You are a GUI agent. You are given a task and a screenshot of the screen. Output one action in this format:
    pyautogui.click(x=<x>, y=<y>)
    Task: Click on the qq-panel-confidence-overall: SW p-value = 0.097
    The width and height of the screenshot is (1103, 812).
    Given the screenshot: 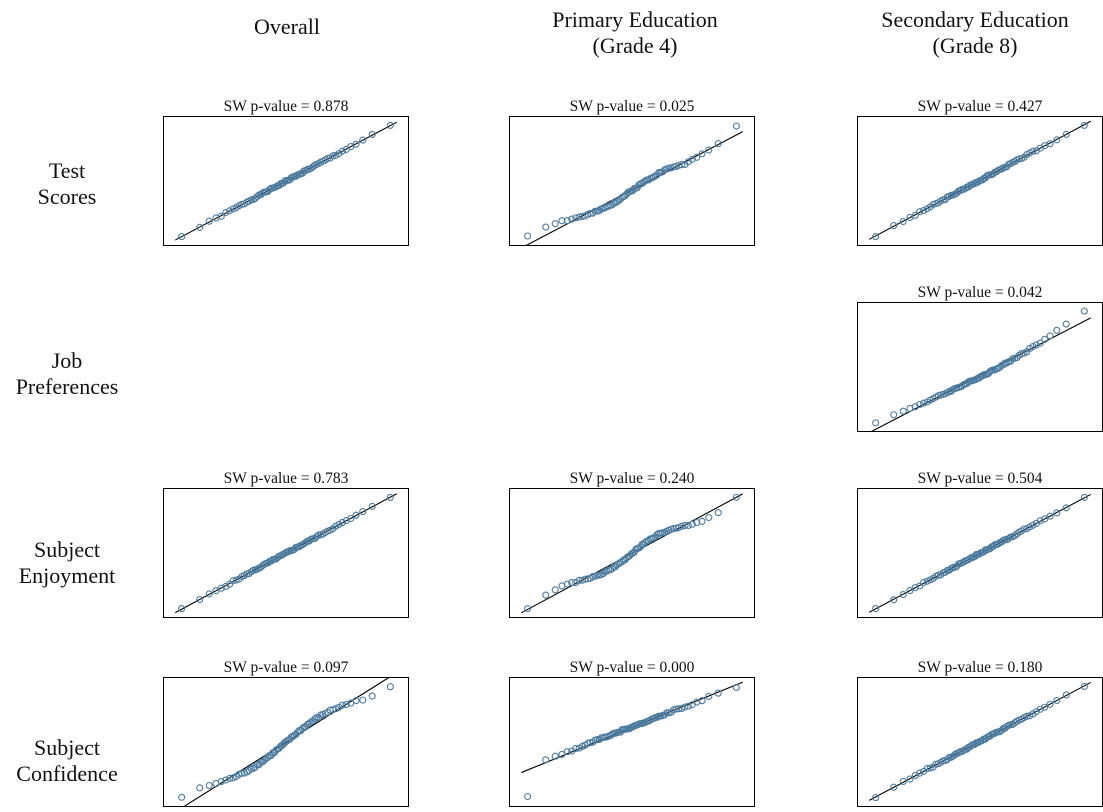 What is the action you would take?
    pyautogui.click(x=286, y=733)
    